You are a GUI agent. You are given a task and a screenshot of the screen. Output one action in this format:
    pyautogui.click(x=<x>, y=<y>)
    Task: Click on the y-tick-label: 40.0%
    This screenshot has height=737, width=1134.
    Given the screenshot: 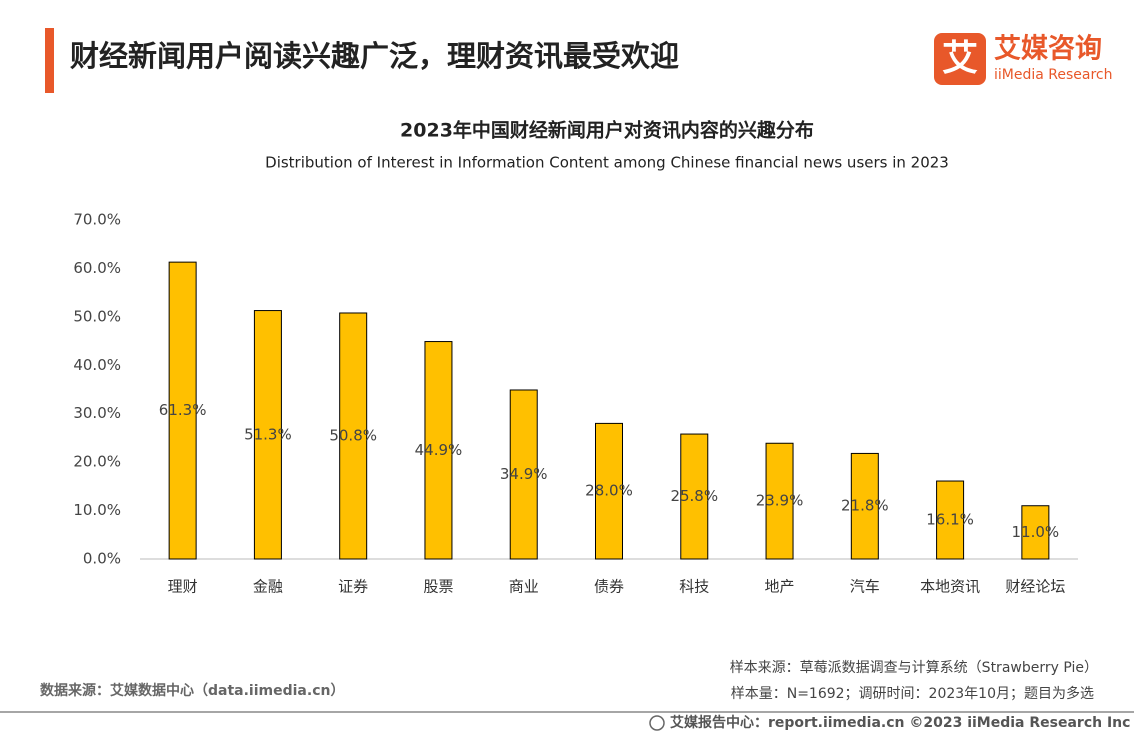 What is the action you would take?
    pyautogui.click(x=97, y=365)
    